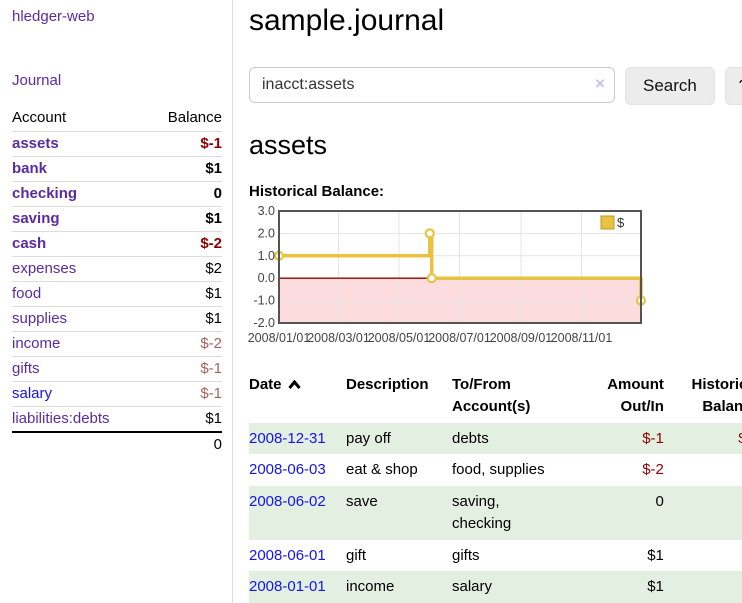 This screenshot has width=742, height=603. Describe the element at coordinates (287, 469) in the screenshot. I see `transaction-date-link: 2008-06-03` at that location.